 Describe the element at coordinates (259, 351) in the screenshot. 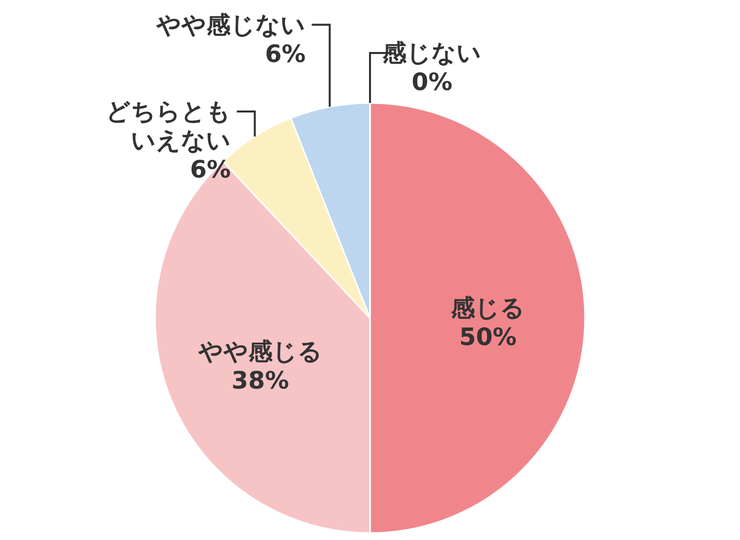

I see `slice-label: やや感じる` at that location.